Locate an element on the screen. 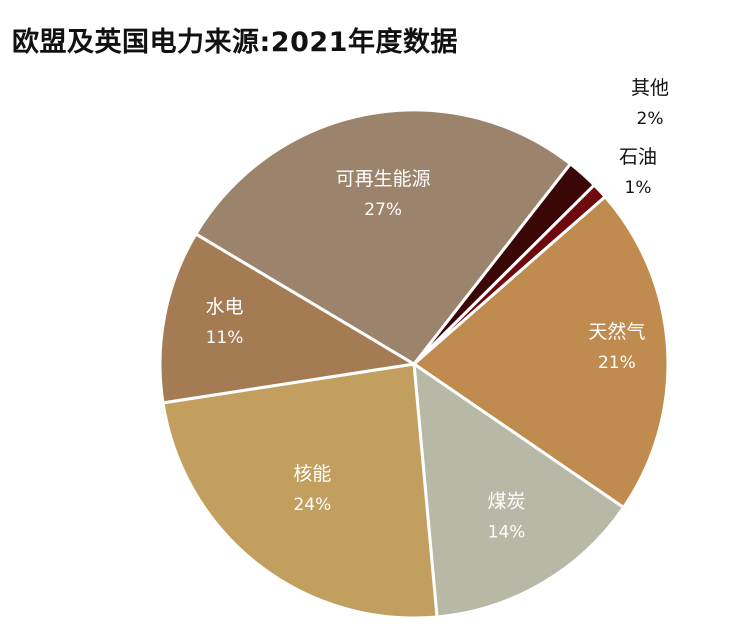  slice-name-label: 其他 is located at coordinates (650, 88).